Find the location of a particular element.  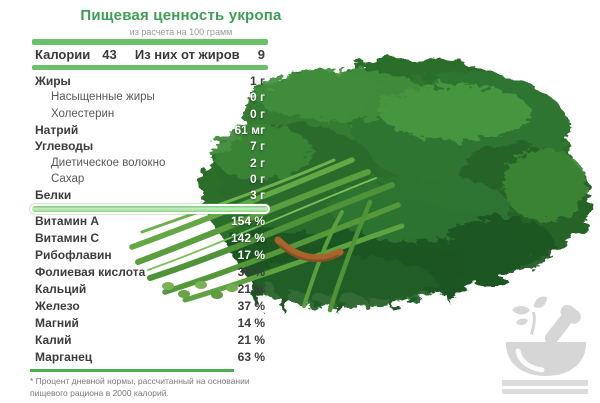

dv-row-magnesium: Магний 14 % is located at coordinates (150, 323).